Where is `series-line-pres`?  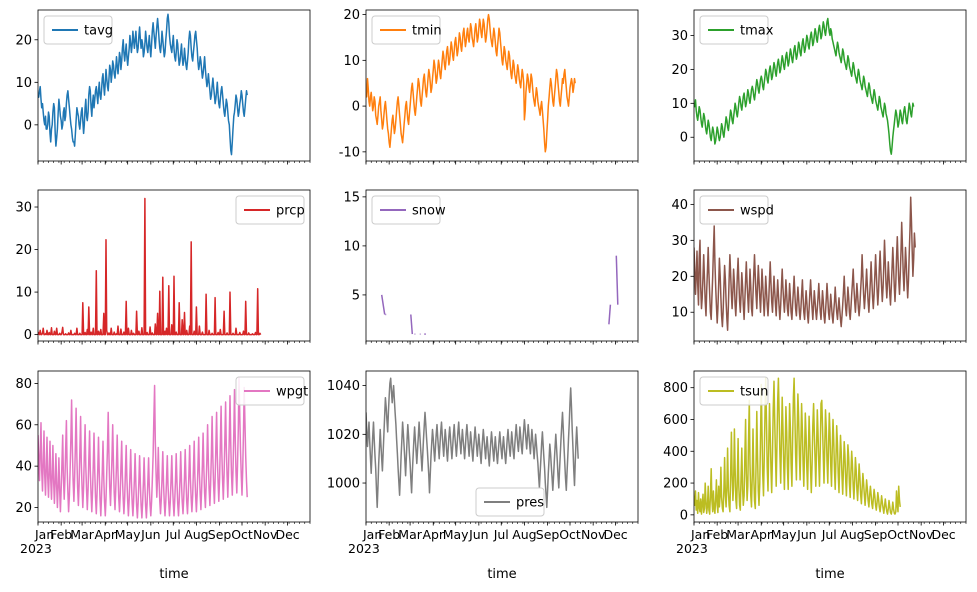
series-line-pres is located at coordinates (472, 443).